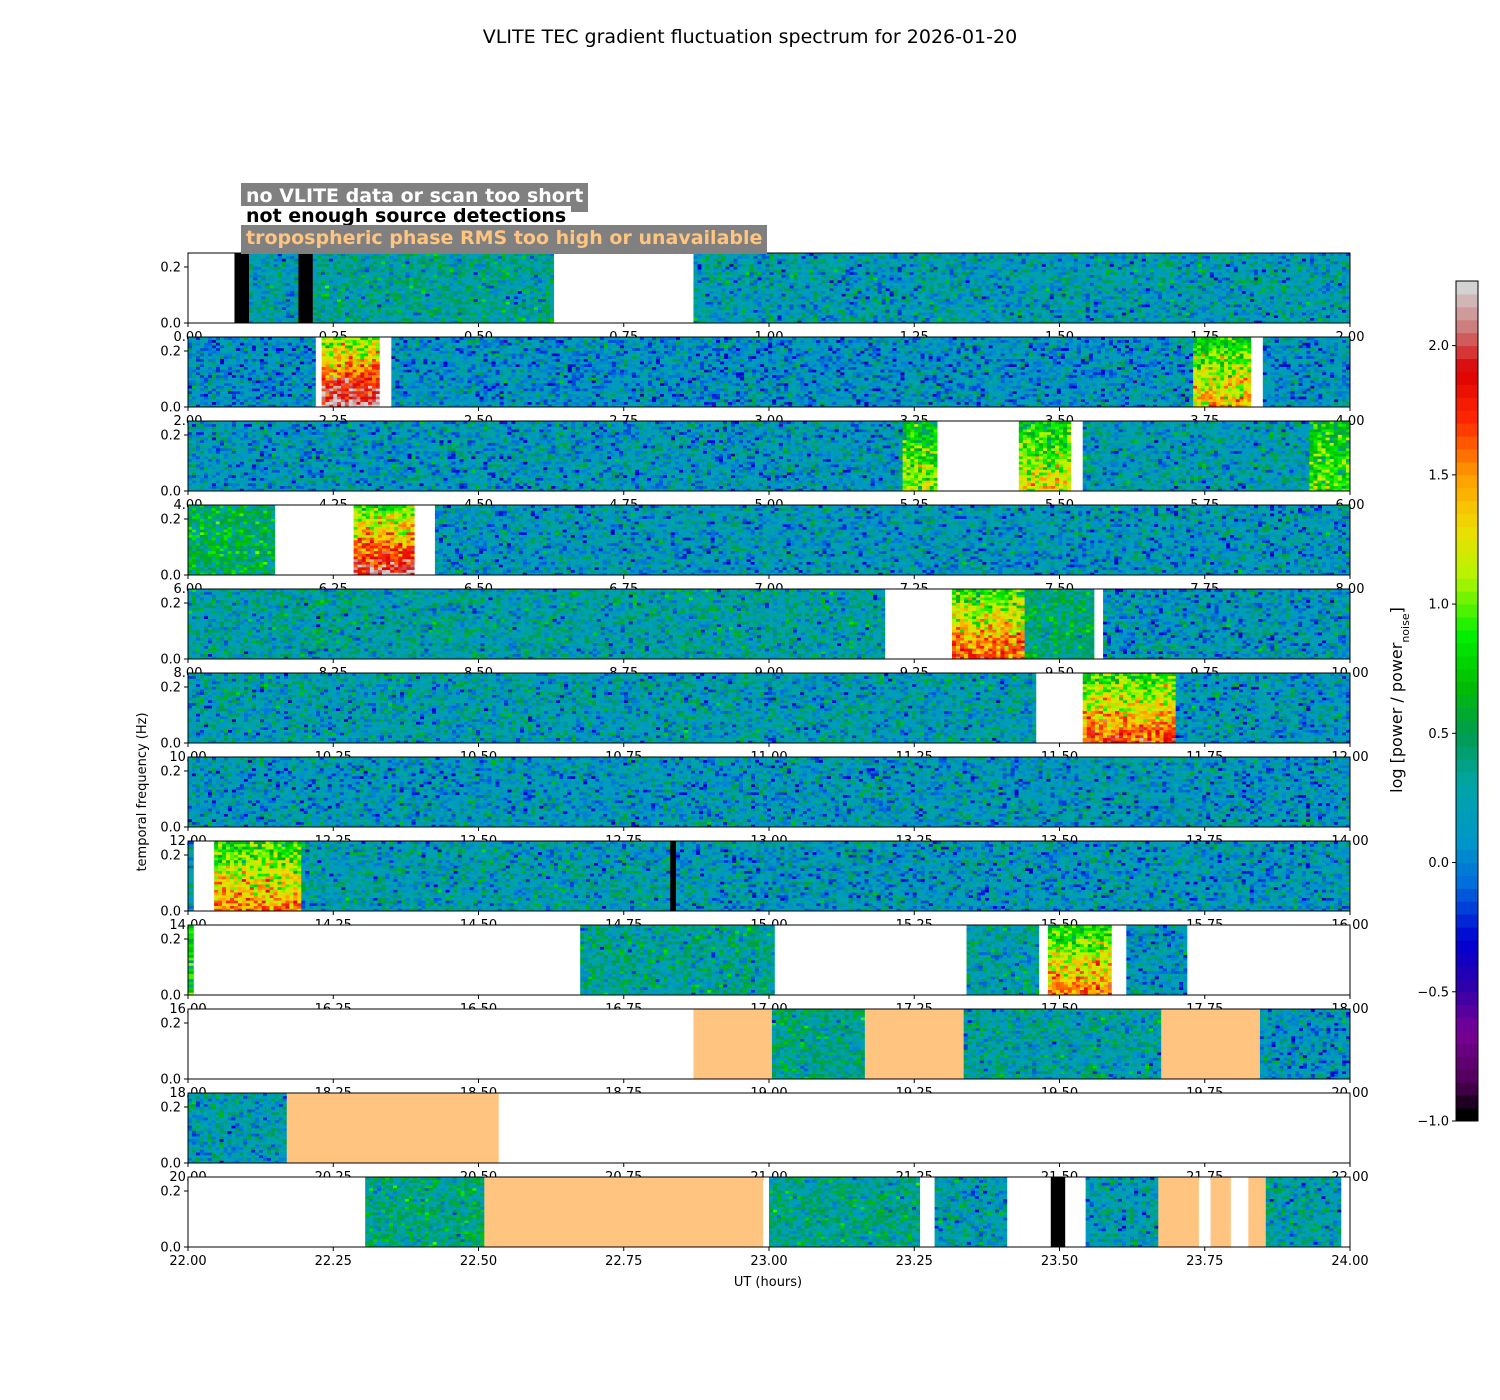 This screenshot has height=1400, width=1500. What do you see at coordinates (914, 1261) in the screenshot?
I see `x-tick-label: 23.25` at bounding box center [914, 1261].